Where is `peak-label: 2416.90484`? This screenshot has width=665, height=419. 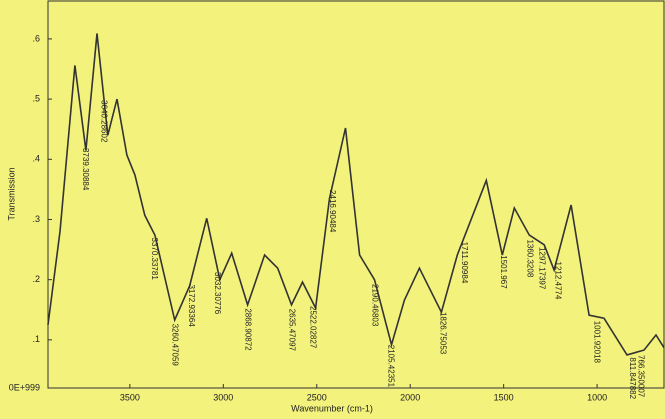 peak-label: 2416.90484 is located at coordinates (332, 211).